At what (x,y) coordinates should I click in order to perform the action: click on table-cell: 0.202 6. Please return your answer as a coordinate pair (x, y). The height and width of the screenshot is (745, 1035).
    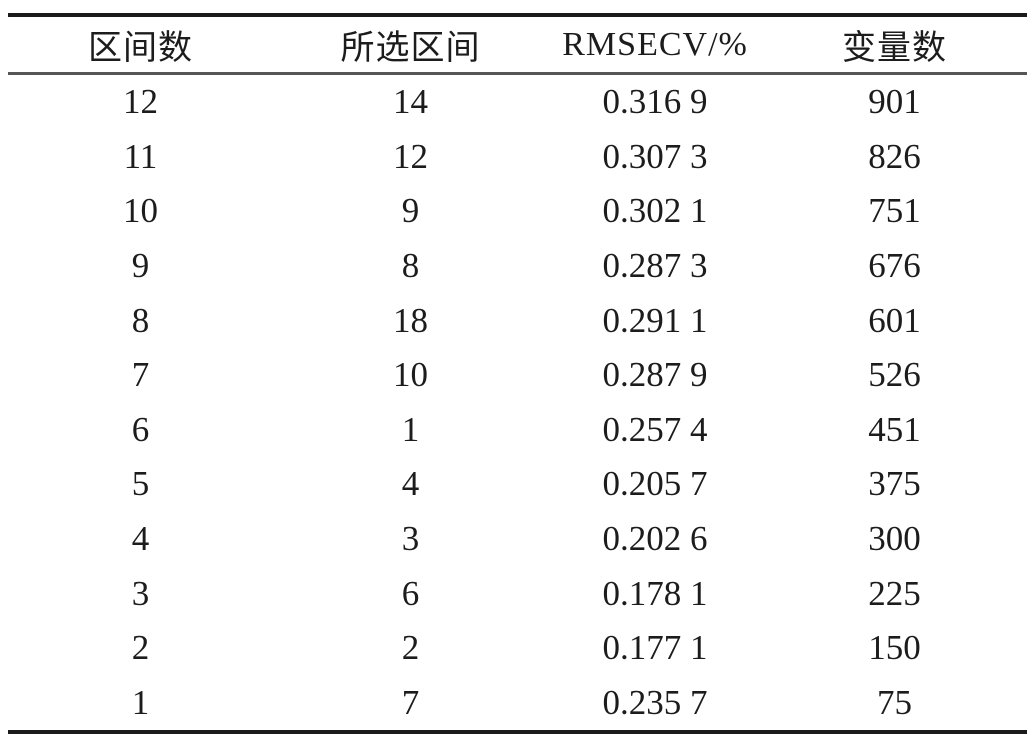
    Looking at the image, I should click on (655, 539).